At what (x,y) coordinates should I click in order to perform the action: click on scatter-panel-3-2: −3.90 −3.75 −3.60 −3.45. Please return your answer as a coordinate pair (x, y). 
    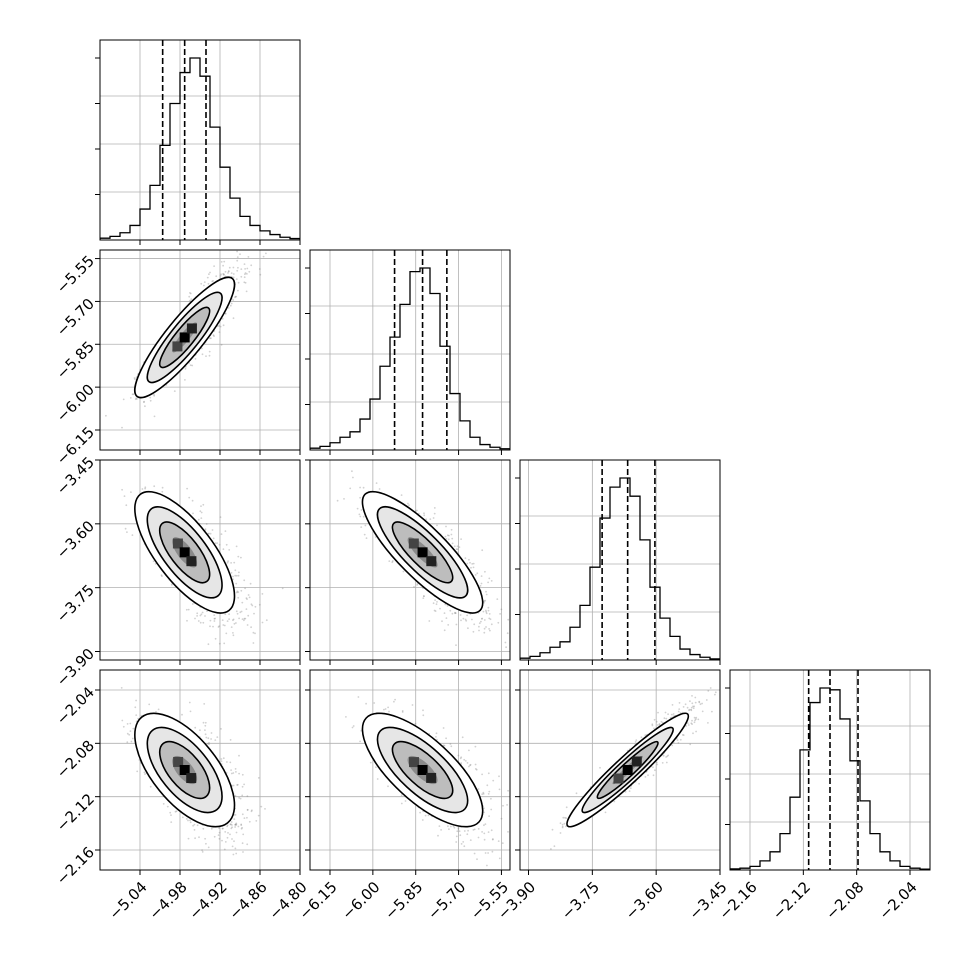
    Looking at the image, I should click on (612, 796).